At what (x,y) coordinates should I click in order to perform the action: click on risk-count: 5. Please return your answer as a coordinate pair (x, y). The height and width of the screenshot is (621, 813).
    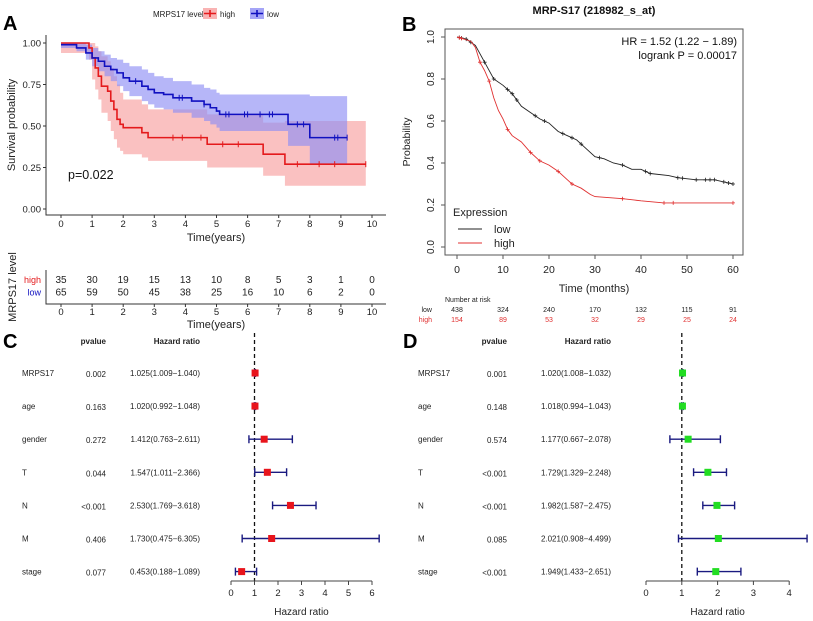
    Looking at the image, I should click on (279, 280).